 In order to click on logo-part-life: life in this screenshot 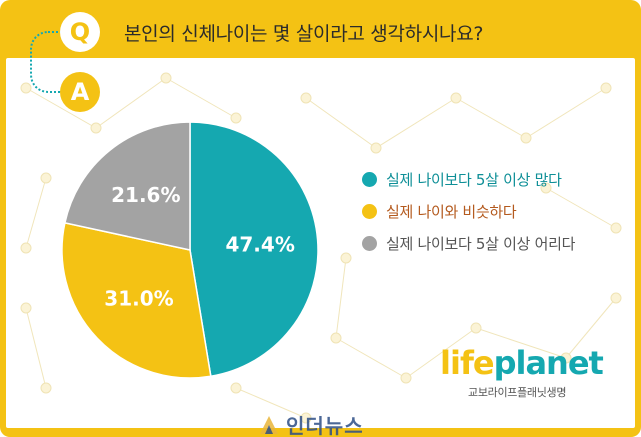, I will do `click(467, 363)`.